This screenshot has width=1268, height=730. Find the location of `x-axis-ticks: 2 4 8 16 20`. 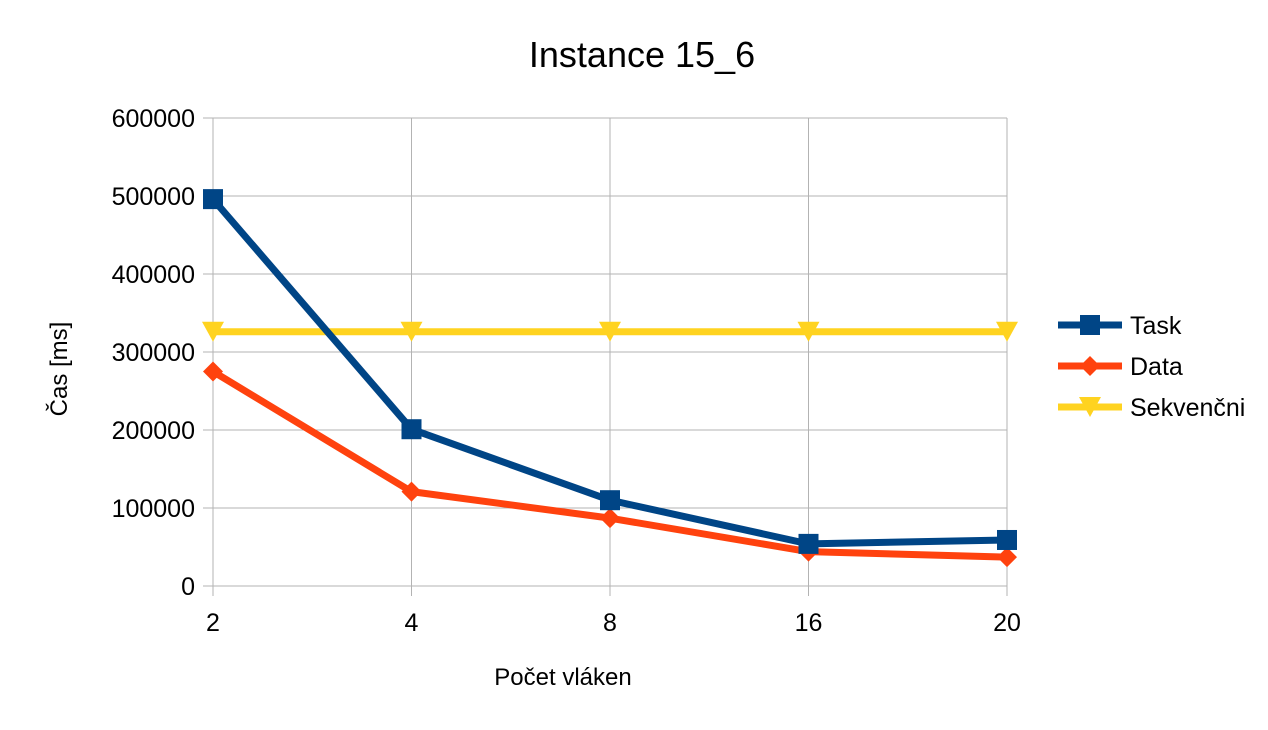

x-axis-ticks: 2 4 8 16 20 is located at coordinates (613, 623).